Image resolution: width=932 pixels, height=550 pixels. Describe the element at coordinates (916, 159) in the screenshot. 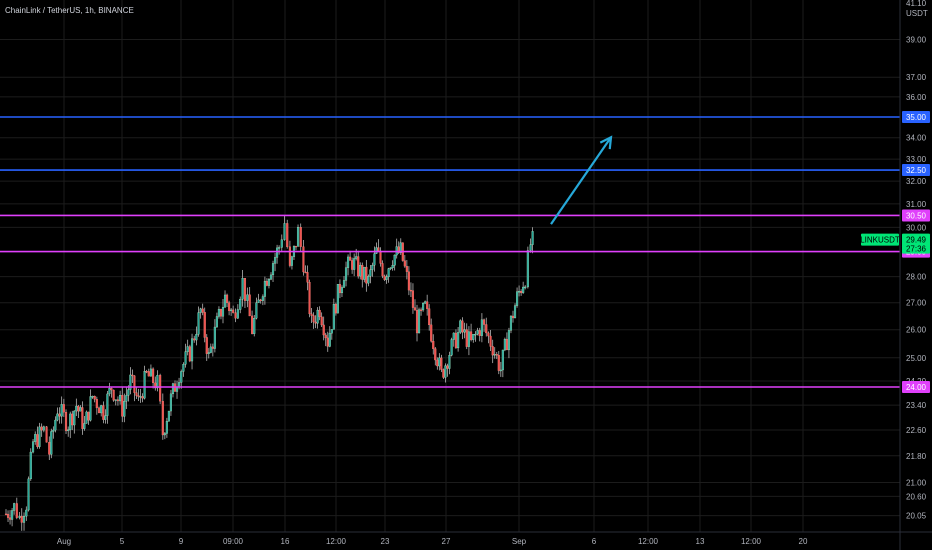

I see `price-tick-label: 33.00` at that location.